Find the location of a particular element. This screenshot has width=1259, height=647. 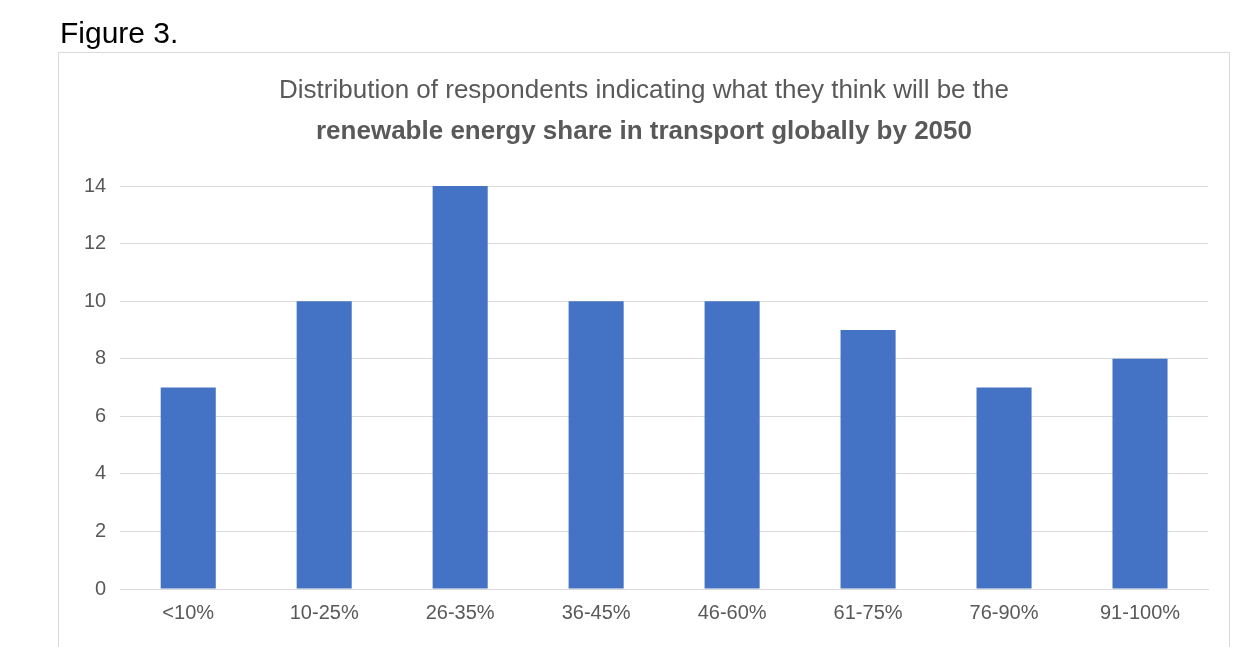

y-tick-label: 6 is located at coordinates (101, 414).